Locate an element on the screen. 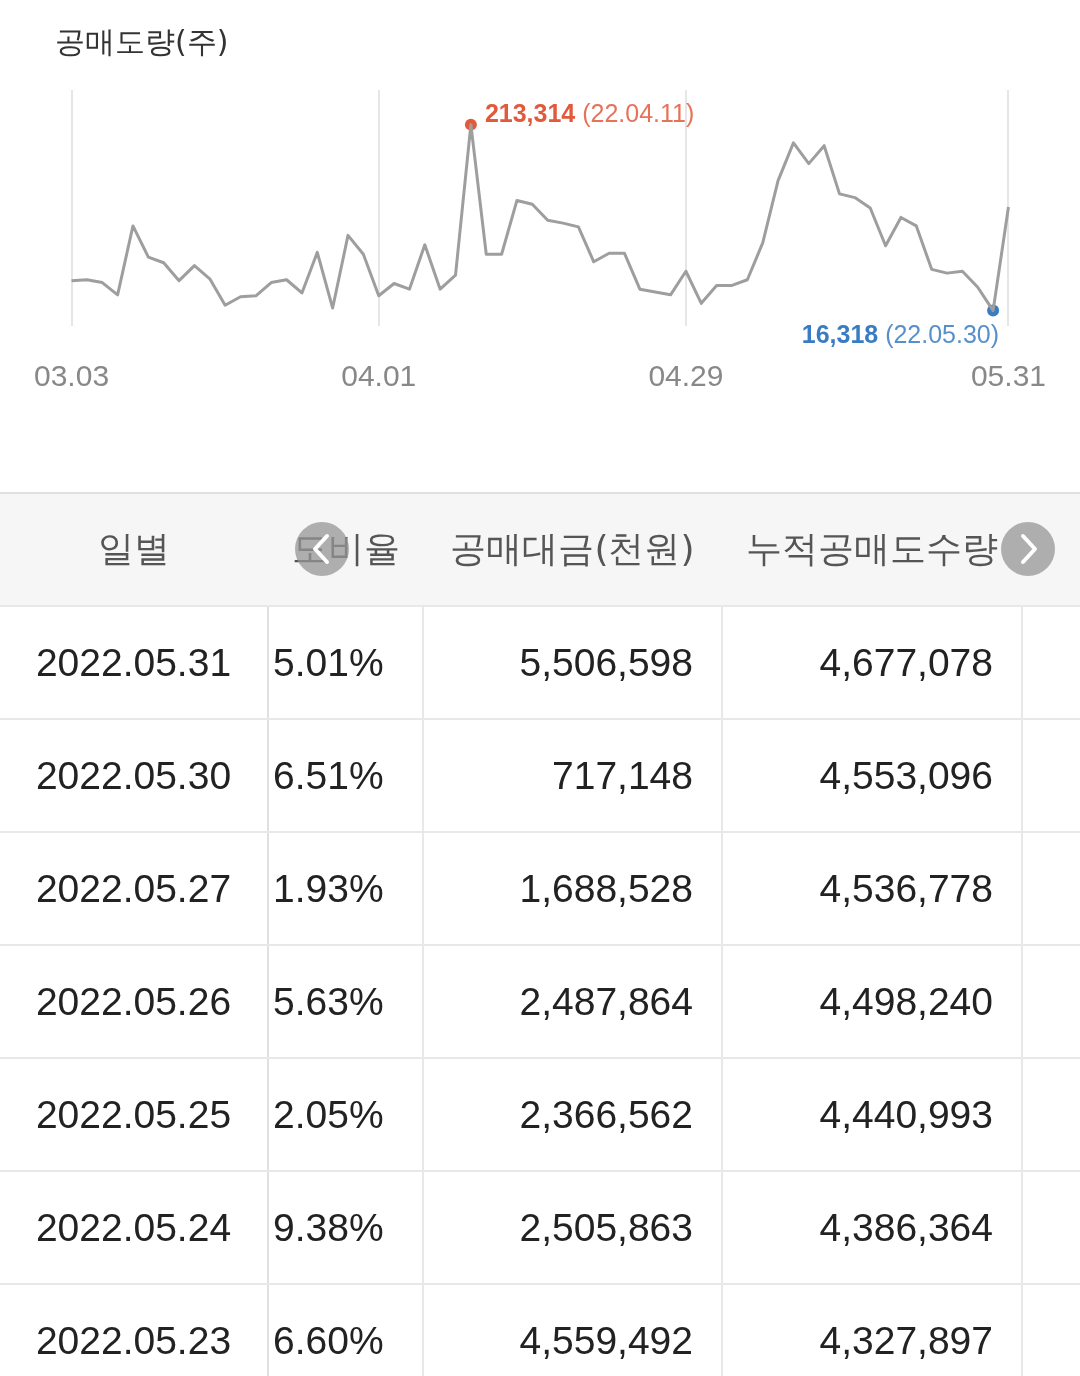  text: 4,327,897 is located at coordinates (872, 1330).